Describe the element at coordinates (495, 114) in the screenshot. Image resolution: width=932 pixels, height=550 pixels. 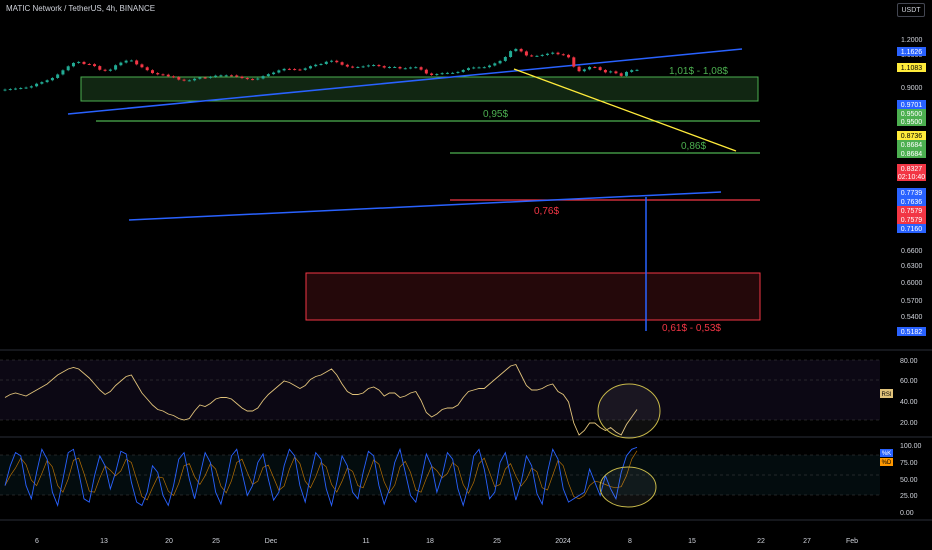
I see `annotation-095: 0,95$` at that location.